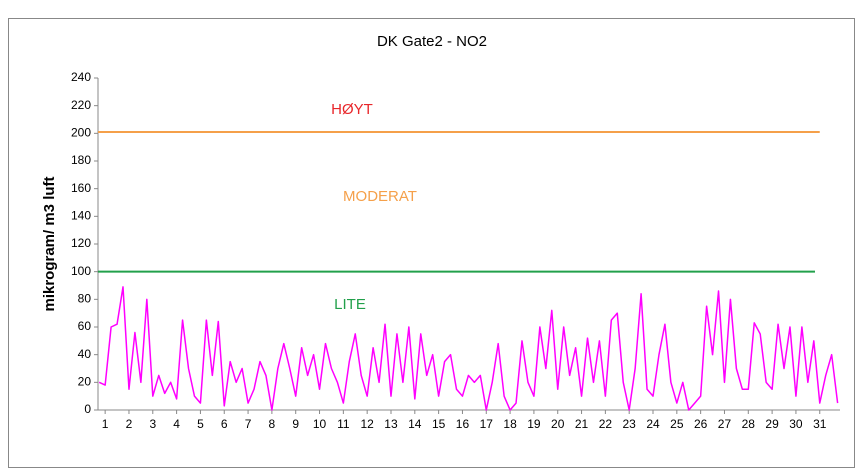 Image resolution: width=860 pixels, height=468 pixels. I want to click on y-tick-label: 0, so click(87, 409).